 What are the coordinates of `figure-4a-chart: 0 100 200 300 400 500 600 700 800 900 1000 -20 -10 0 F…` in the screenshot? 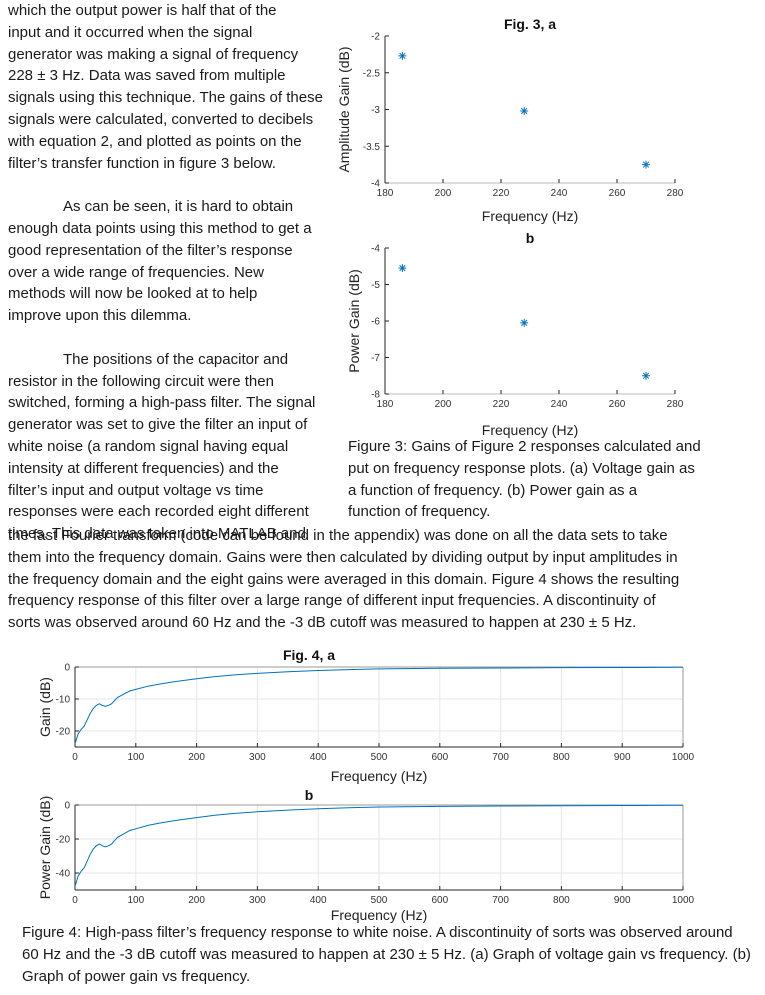 It's located at (366, 715).